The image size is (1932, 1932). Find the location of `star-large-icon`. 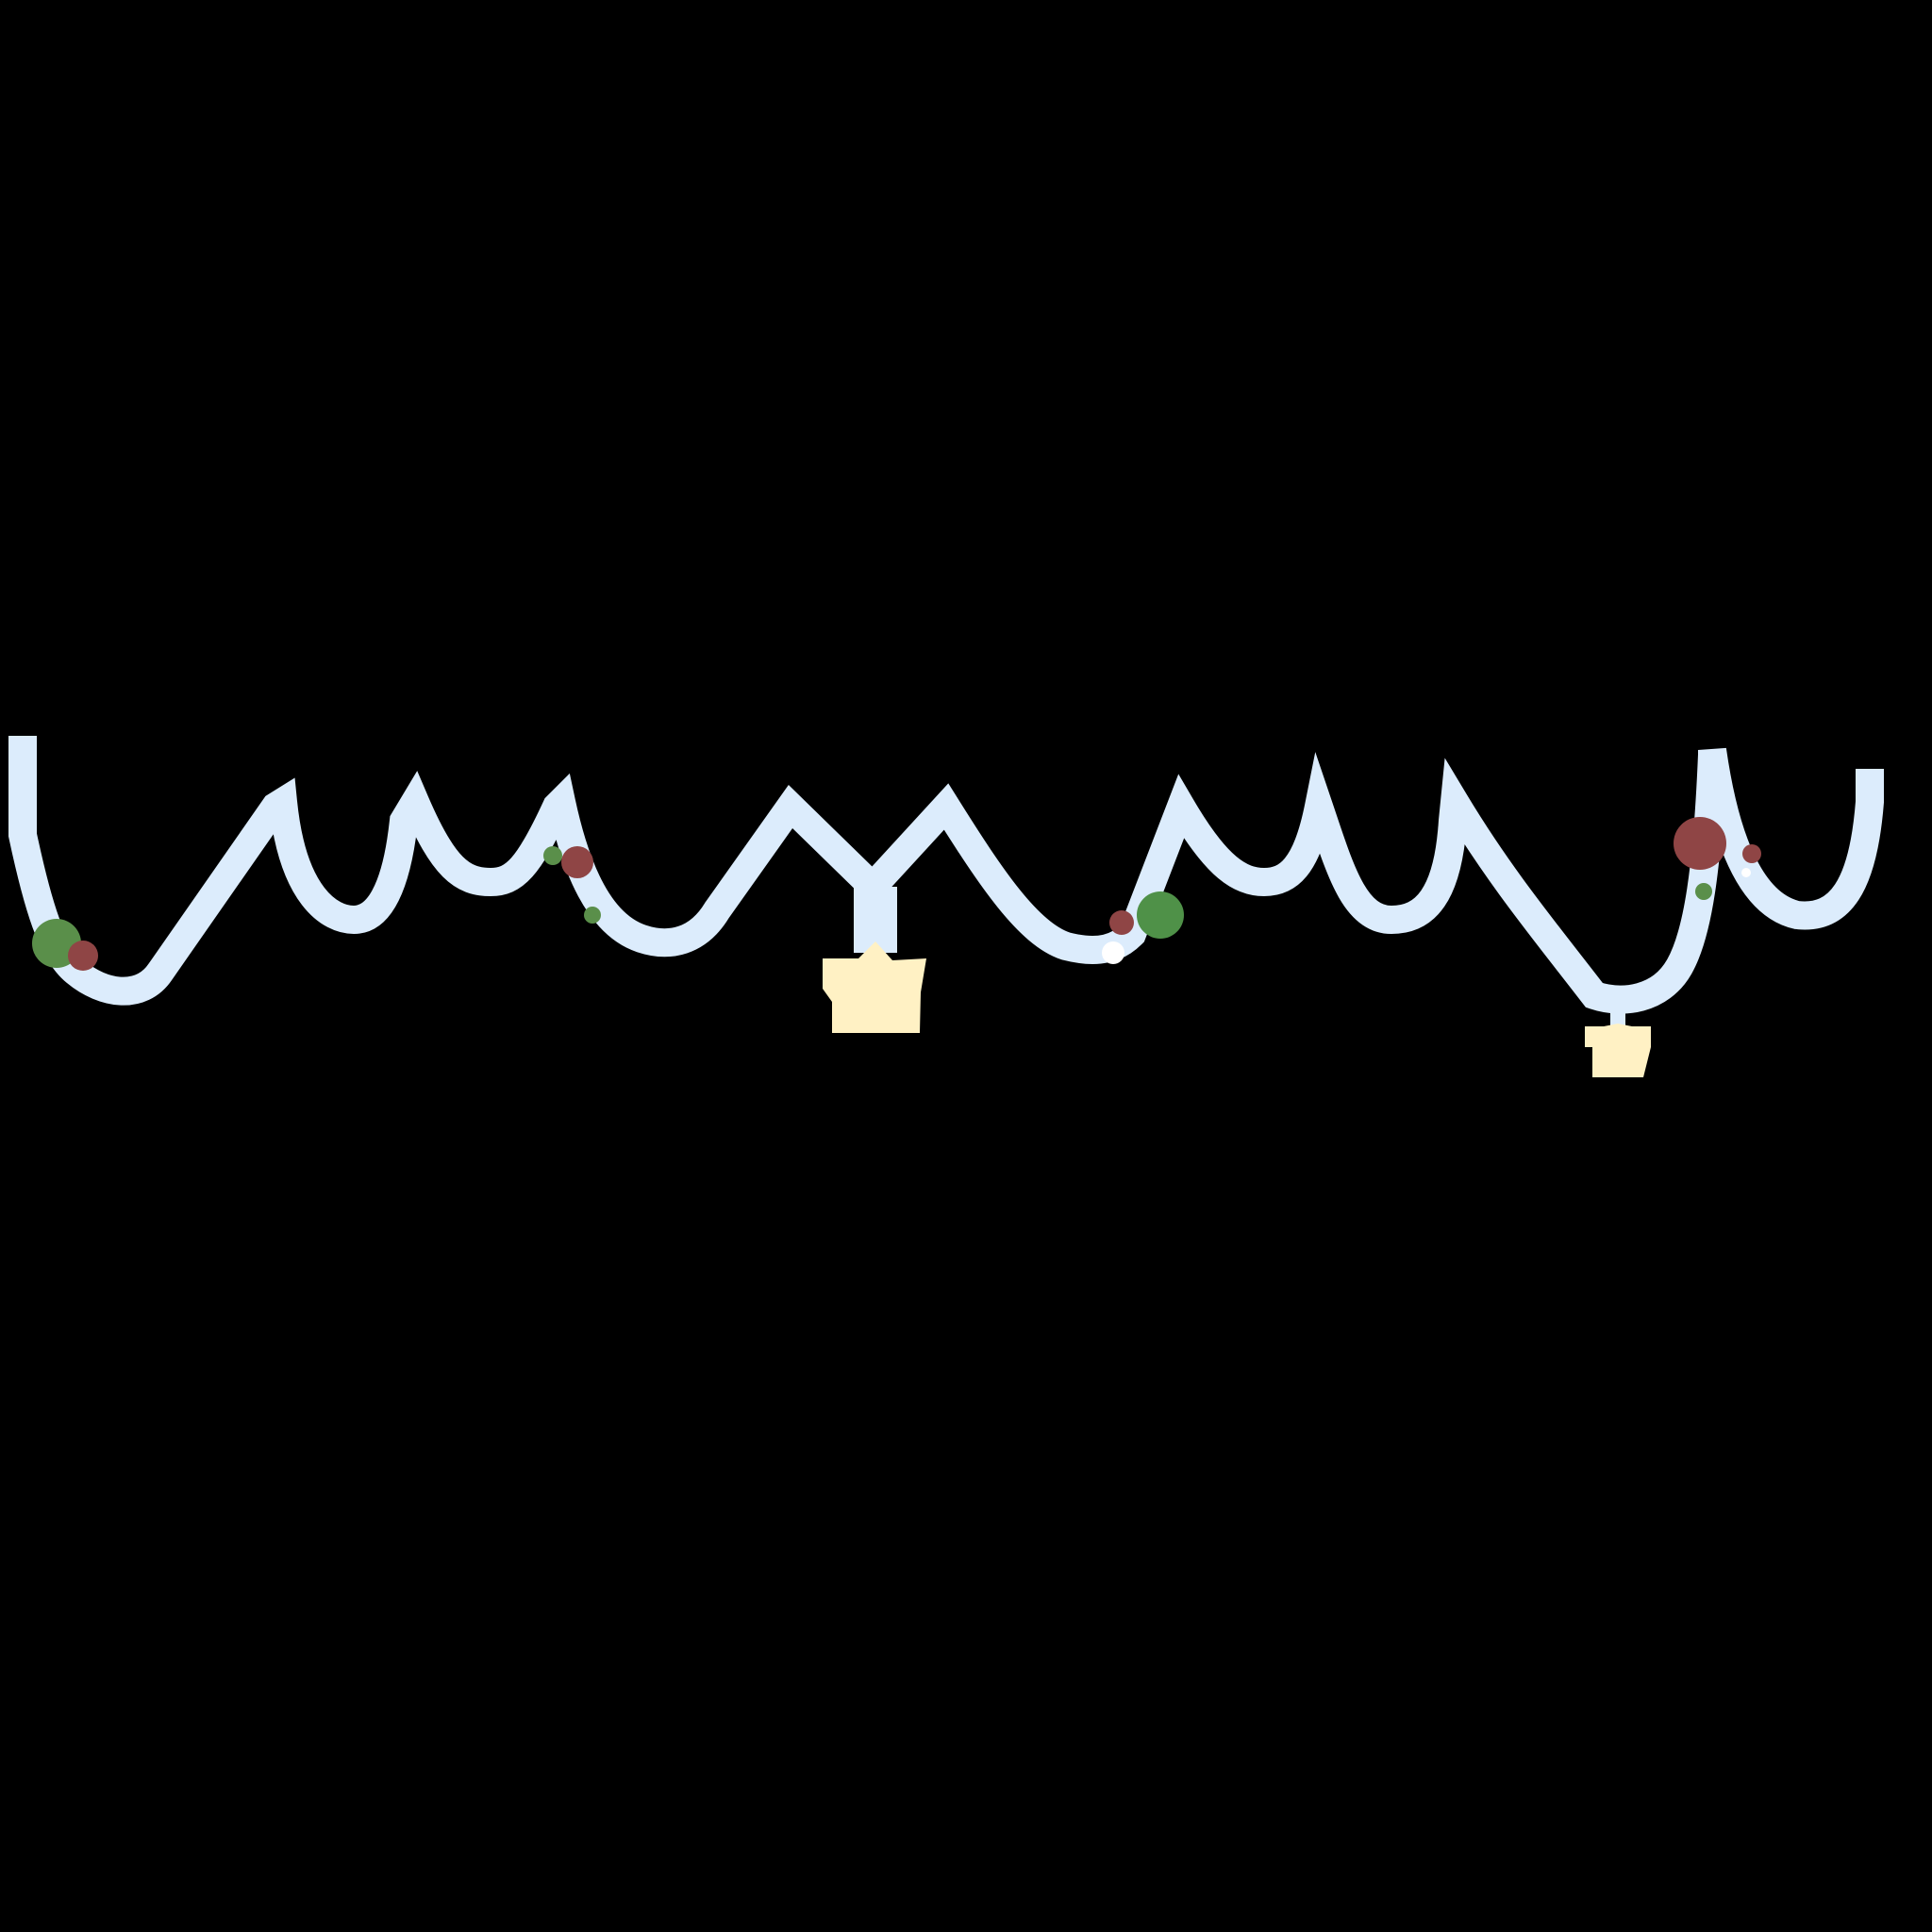

star-large-icon is located at coordinates (875, 987).